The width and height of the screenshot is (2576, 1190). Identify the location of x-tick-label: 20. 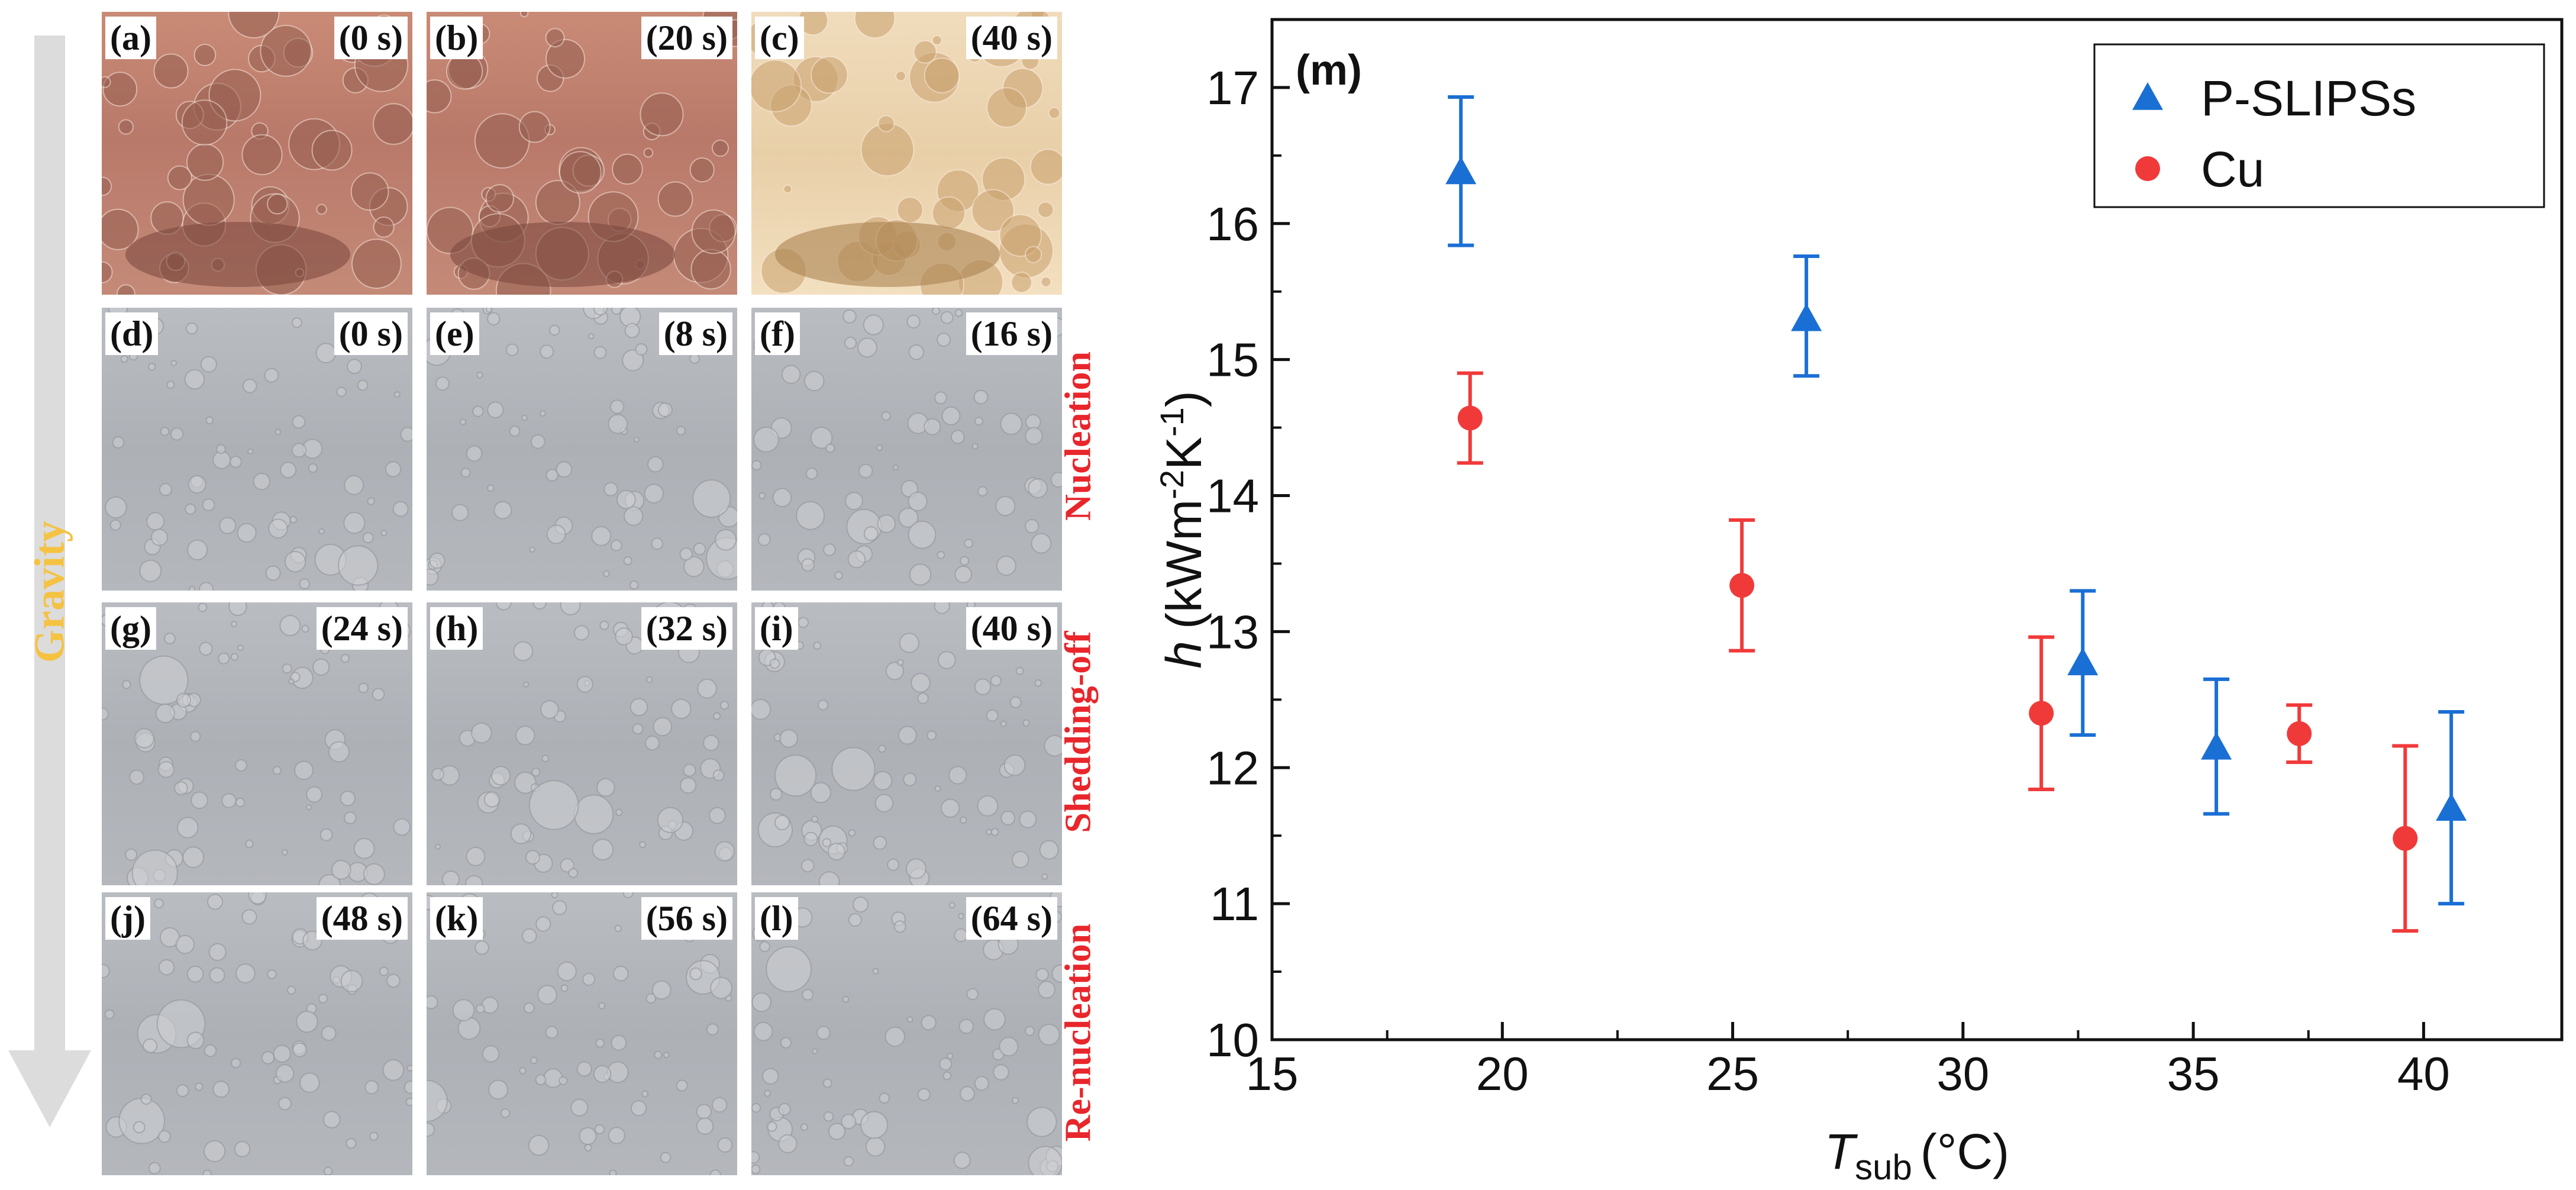
(1502, 1073).